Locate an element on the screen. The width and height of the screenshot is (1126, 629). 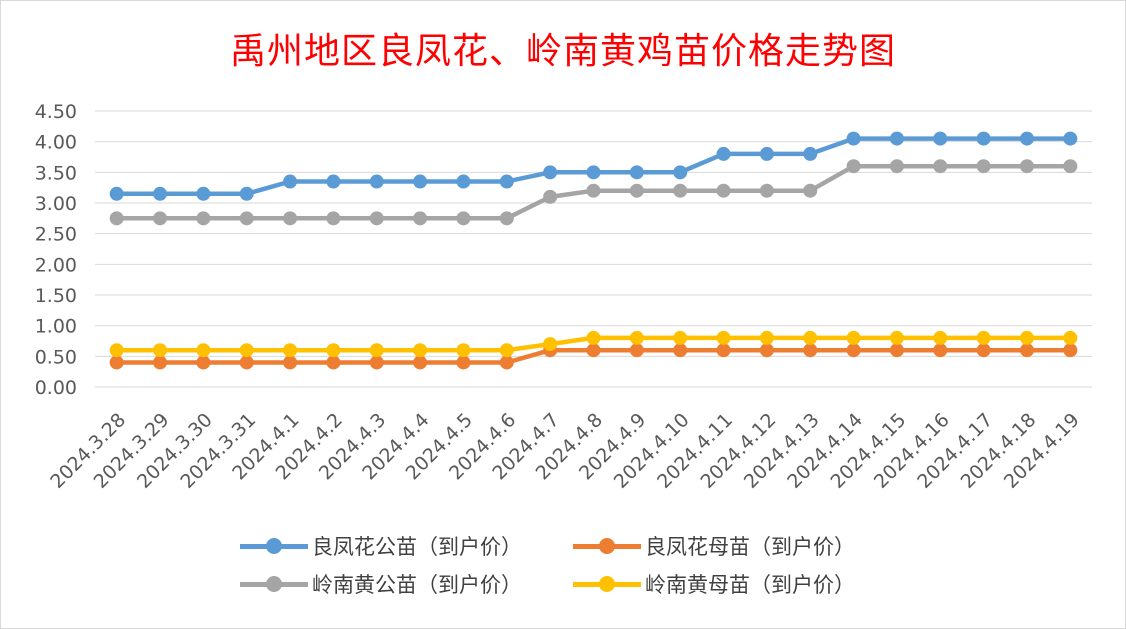
legend-item-0: 良凤花公苗（到户价） is located at coordinates (381, 546).